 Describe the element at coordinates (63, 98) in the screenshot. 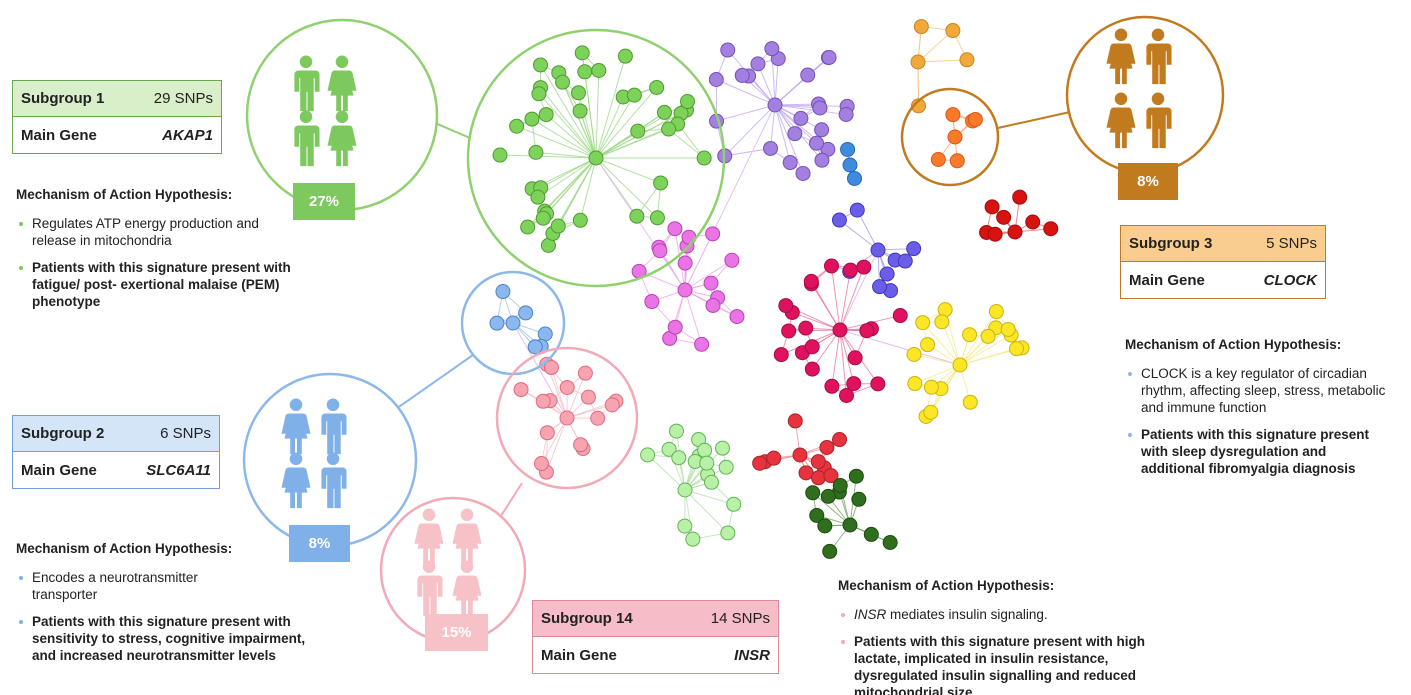

I see `subgroup-name: Subgroup 1` at that location.